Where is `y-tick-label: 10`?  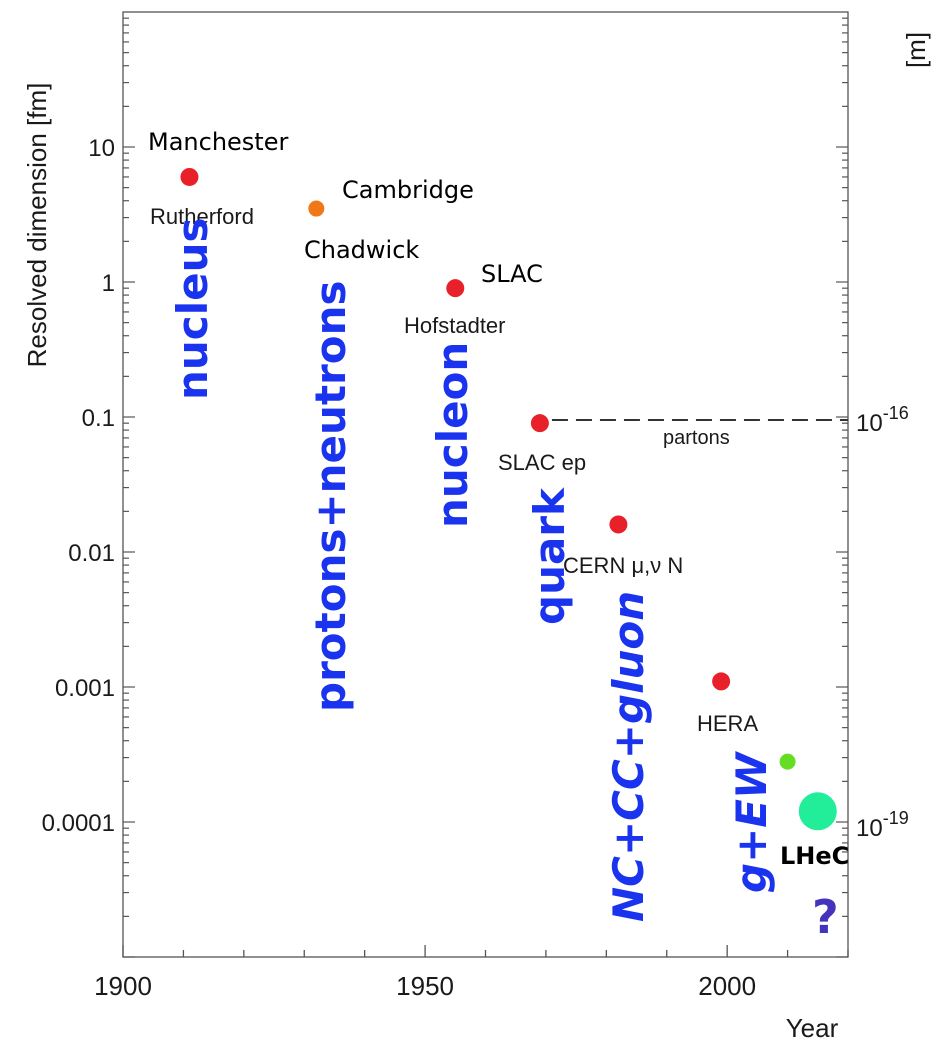 y-tick-label: 10 is located at coordinates (101, 148).